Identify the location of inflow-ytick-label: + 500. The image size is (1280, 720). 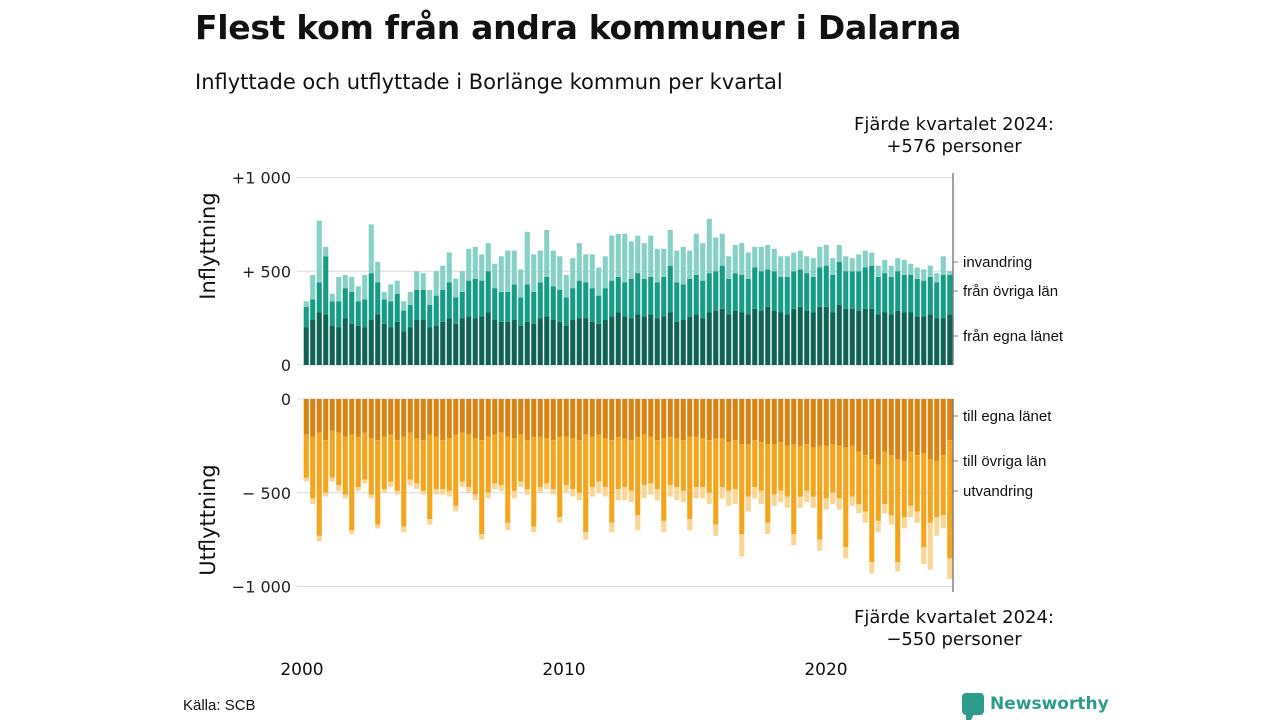
(266, 271).